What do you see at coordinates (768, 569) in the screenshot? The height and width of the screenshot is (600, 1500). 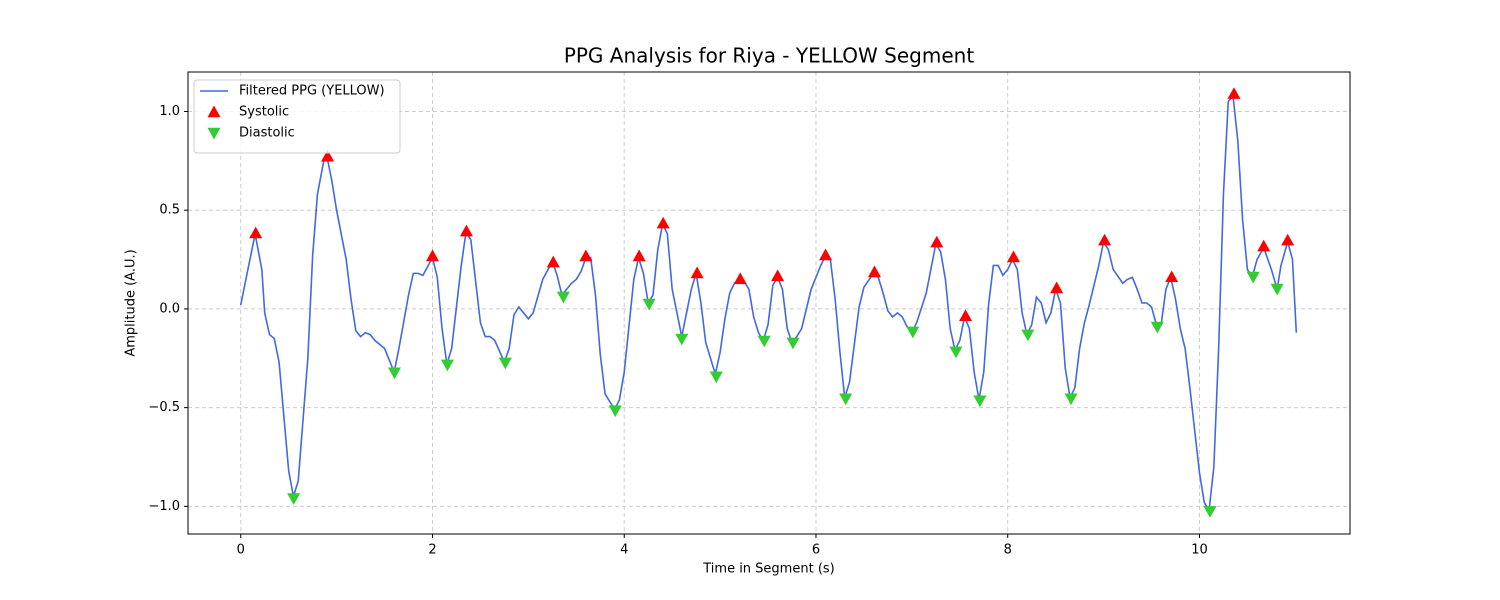 I see `x-axis-label: Time in Segment (s)` at bounding box center [768, 569].